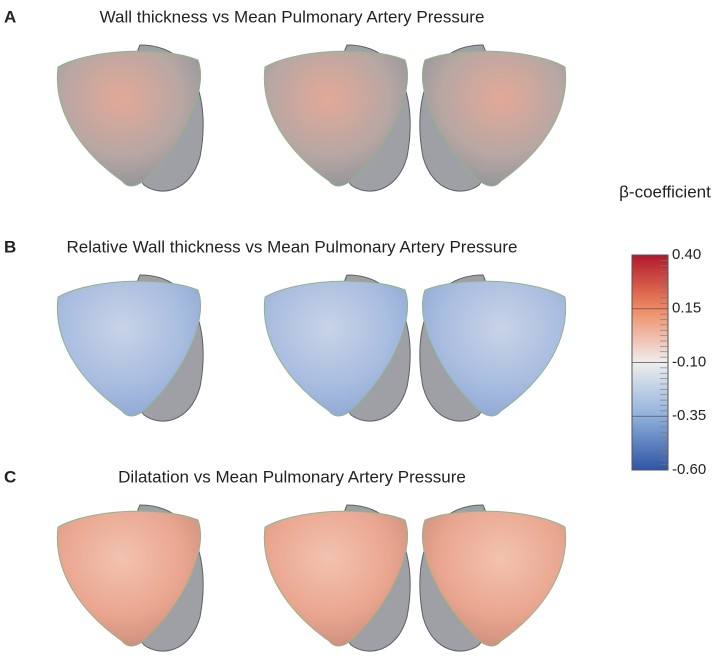 Image resolution: width=724 pixels, height=657 pixels. I want to click on colorbar-title: β-coefficient, so click(665, 191).